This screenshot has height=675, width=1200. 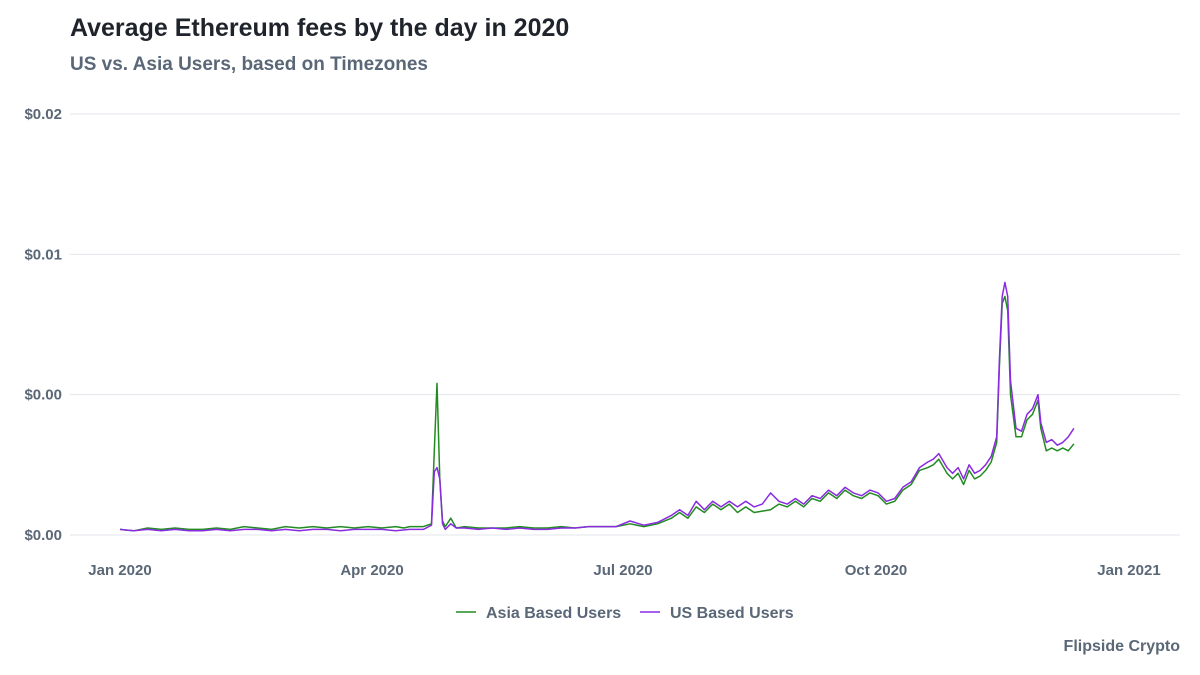 I want to click on legend-label: Asia Based Users, so click(x=553, y=613).